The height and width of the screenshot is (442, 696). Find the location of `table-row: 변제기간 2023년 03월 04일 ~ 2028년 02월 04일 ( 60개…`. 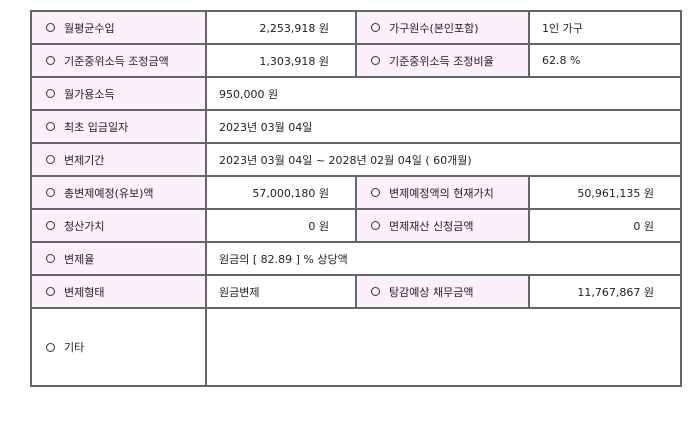

table-row: 변제기간 2023년 03월 04일 ~ 2028년 02월 04일 ( 60개… is located at coordinates (356, 159).